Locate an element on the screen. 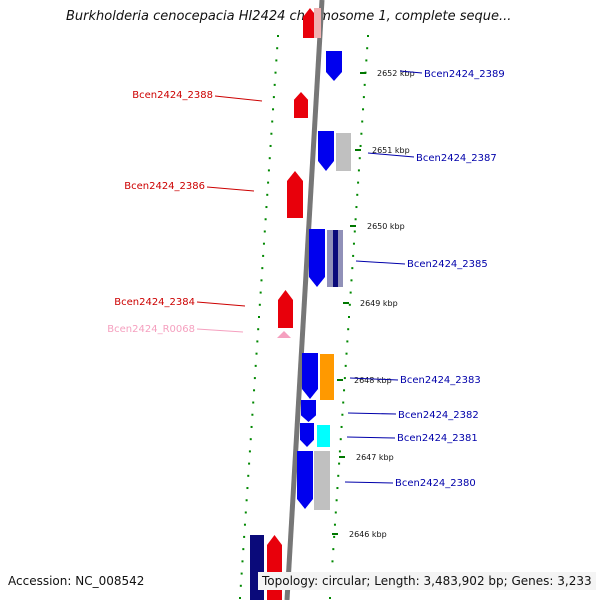 The width and height of the screenshot is (600, 600). tick-label: 2652 kbp is located at coordinates (396, 73).